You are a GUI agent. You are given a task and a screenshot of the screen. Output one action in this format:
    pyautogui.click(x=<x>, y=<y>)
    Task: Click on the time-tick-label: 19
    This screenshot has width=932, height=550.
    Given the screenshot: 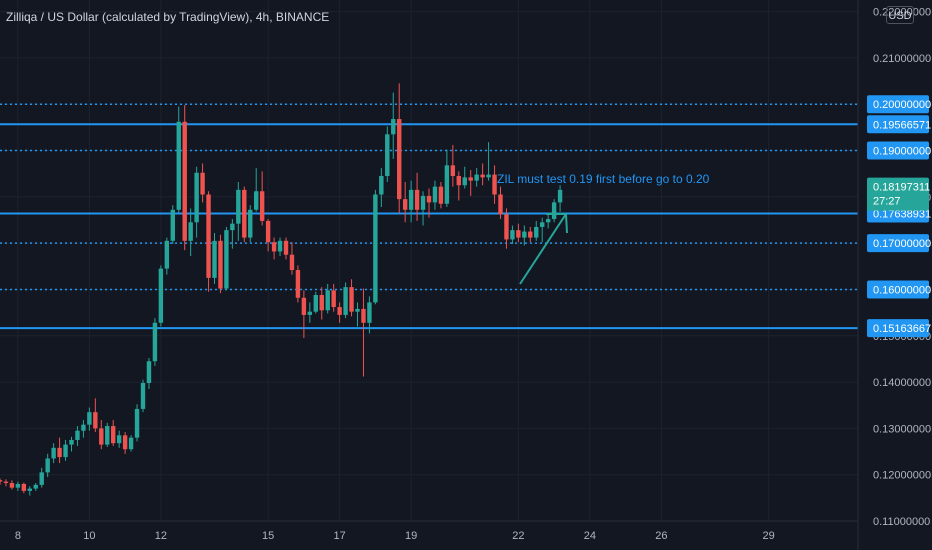 What is the action you would take?
    pyautogui.click(x=411, y=536)
    